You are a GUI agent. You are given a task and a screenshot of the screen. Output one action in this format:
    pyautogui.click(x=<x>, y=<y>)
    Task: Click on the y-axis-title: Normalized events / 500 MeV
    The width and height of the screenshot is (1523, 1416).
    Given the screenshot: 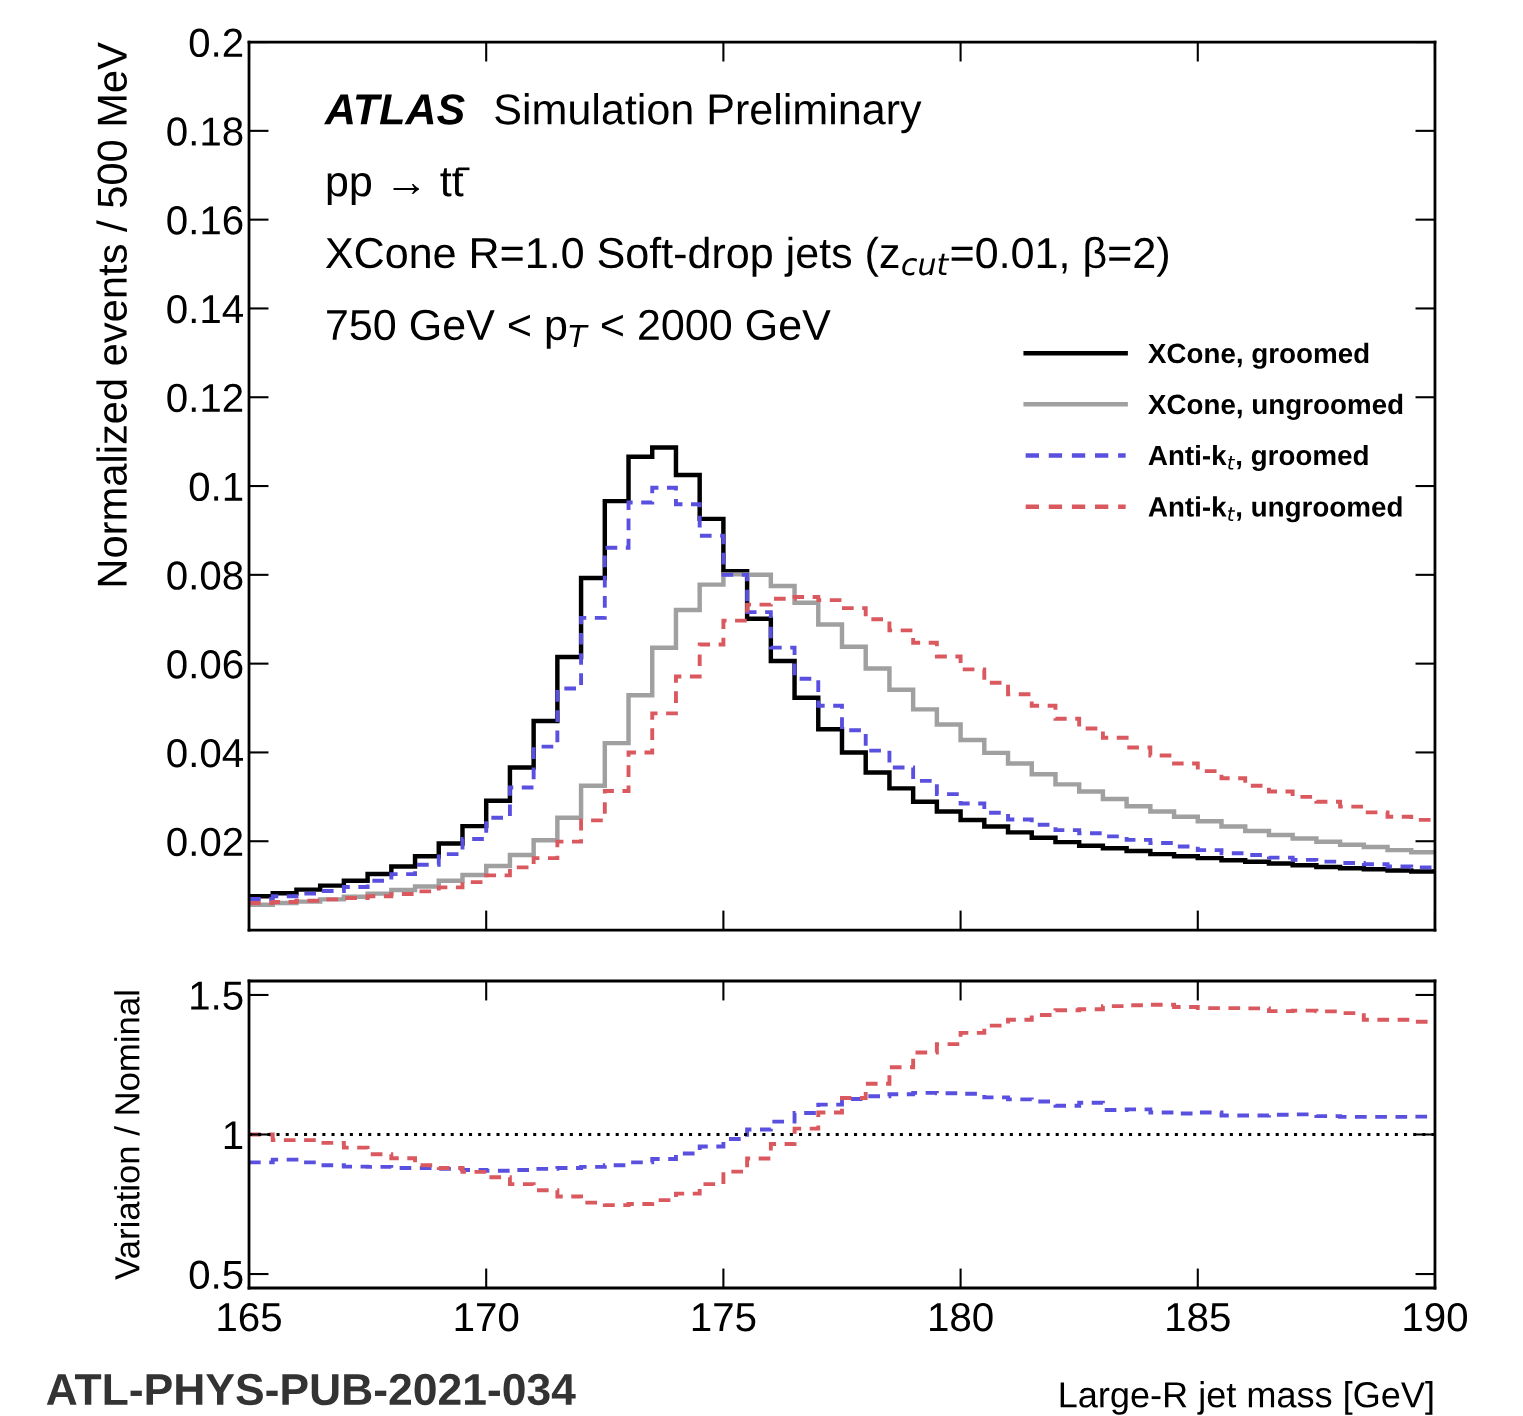 What is the action you would take?
    pyautogui.click(x=111, y=314)
    